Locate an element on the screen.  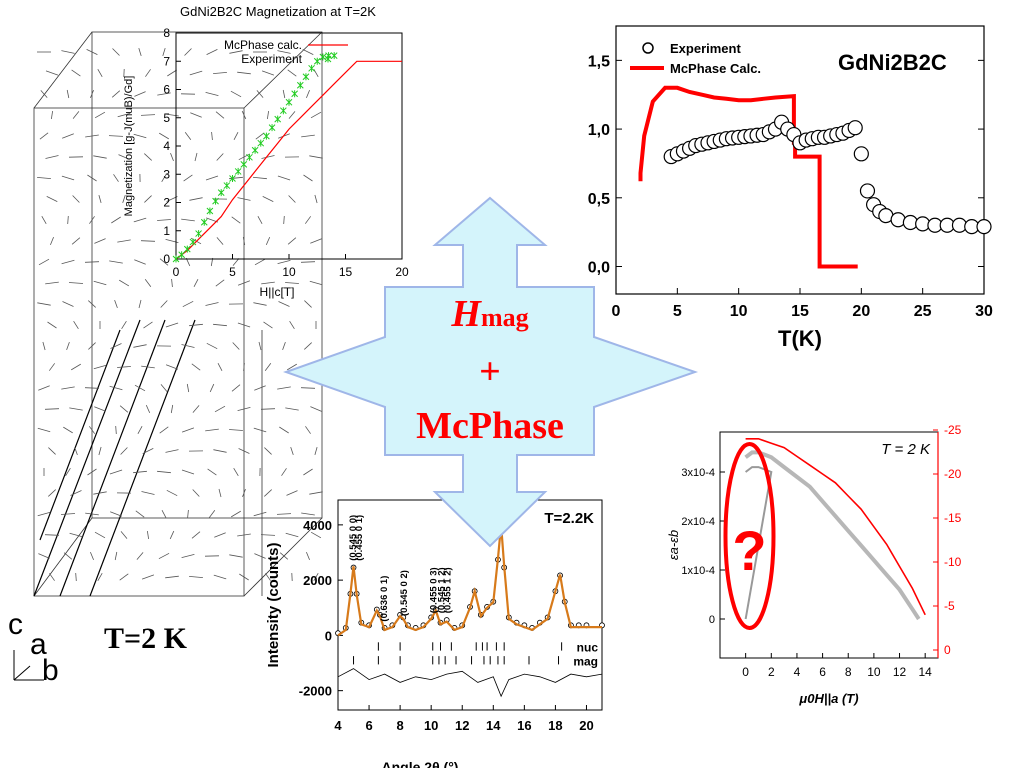
axis-c-label: c is located at coordinates (15, 625).